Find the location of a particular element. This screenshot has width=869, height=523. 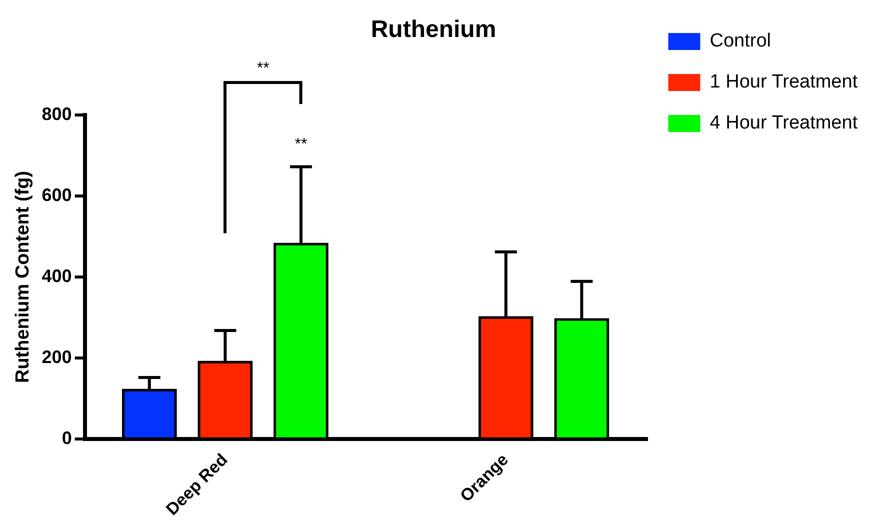

annotation: ** is located at coordinates (301, 145).